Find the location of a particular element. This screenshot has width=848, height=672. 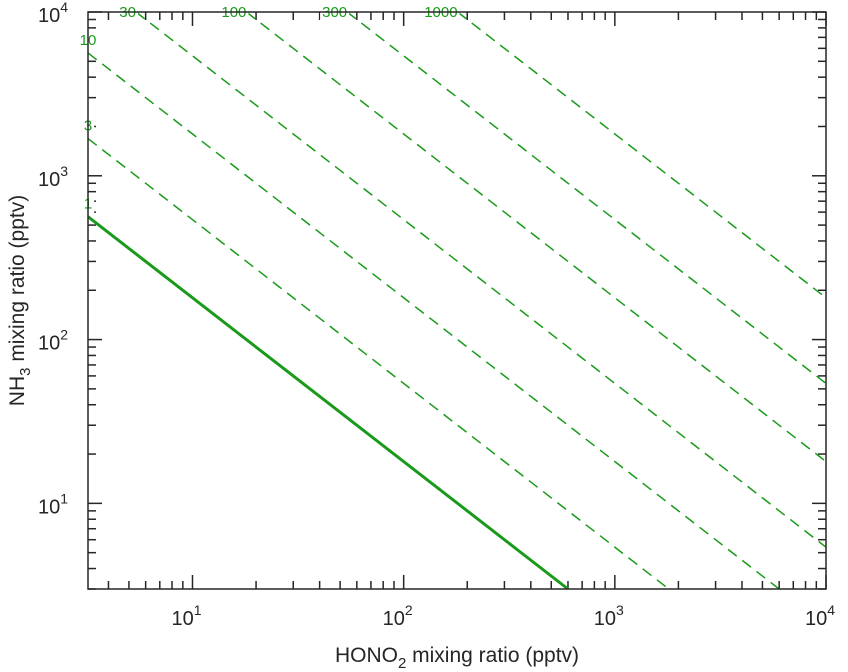

y-axis-title-subscript: 3 is located at coordinates (25, 372).